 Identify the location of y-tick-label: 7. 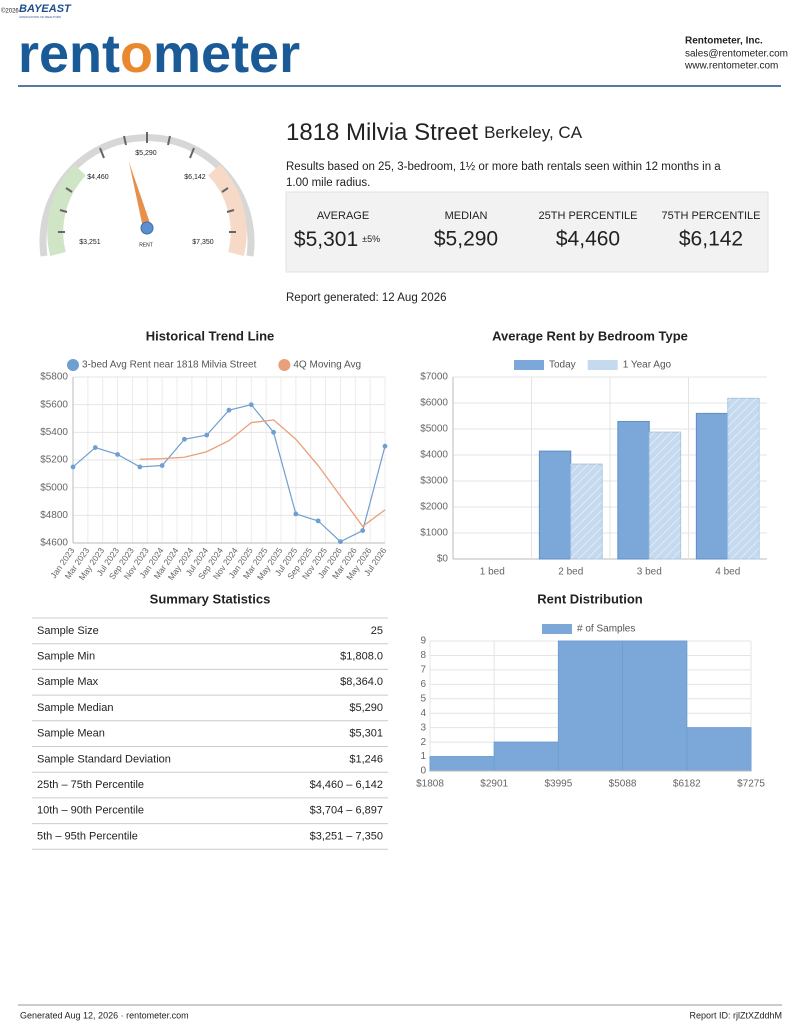
(423, 670).